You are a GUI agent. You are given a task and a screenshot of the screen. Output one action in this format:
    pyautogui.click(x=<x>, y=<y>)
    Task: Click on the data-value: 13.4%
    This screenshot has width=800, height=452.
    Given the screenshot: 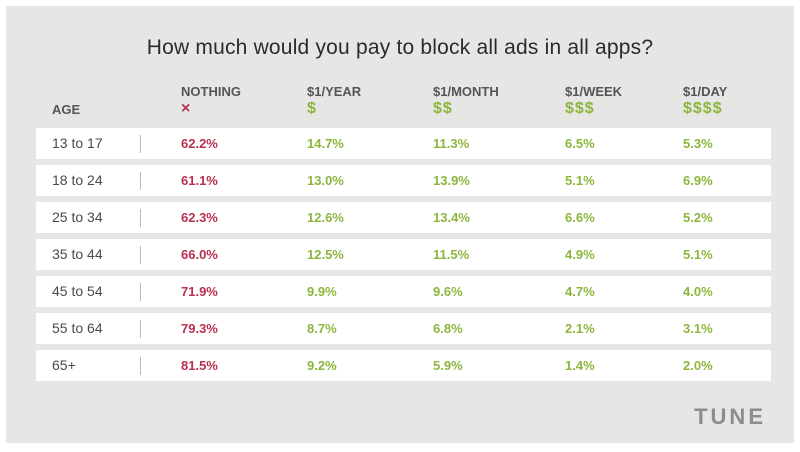 What is the action you would take?
    pyautogui.click(x=451, y=217)
    